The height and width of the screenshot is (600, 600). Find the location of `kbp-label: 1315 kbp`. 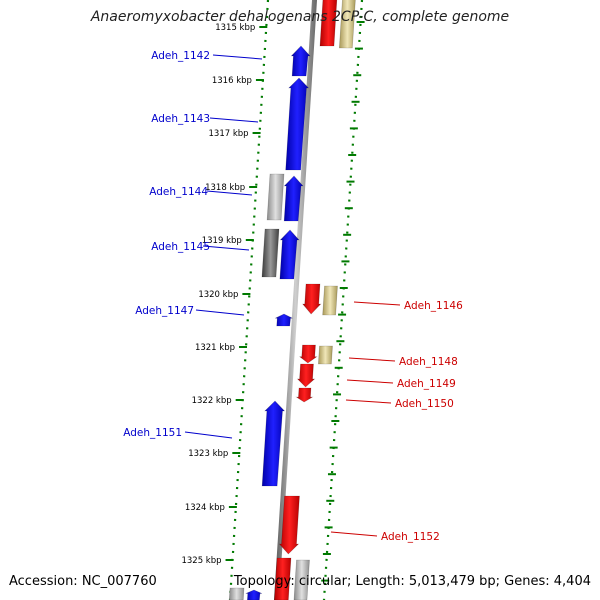

kbp-label: 1315 kbp is located at coordinates (235, 28).